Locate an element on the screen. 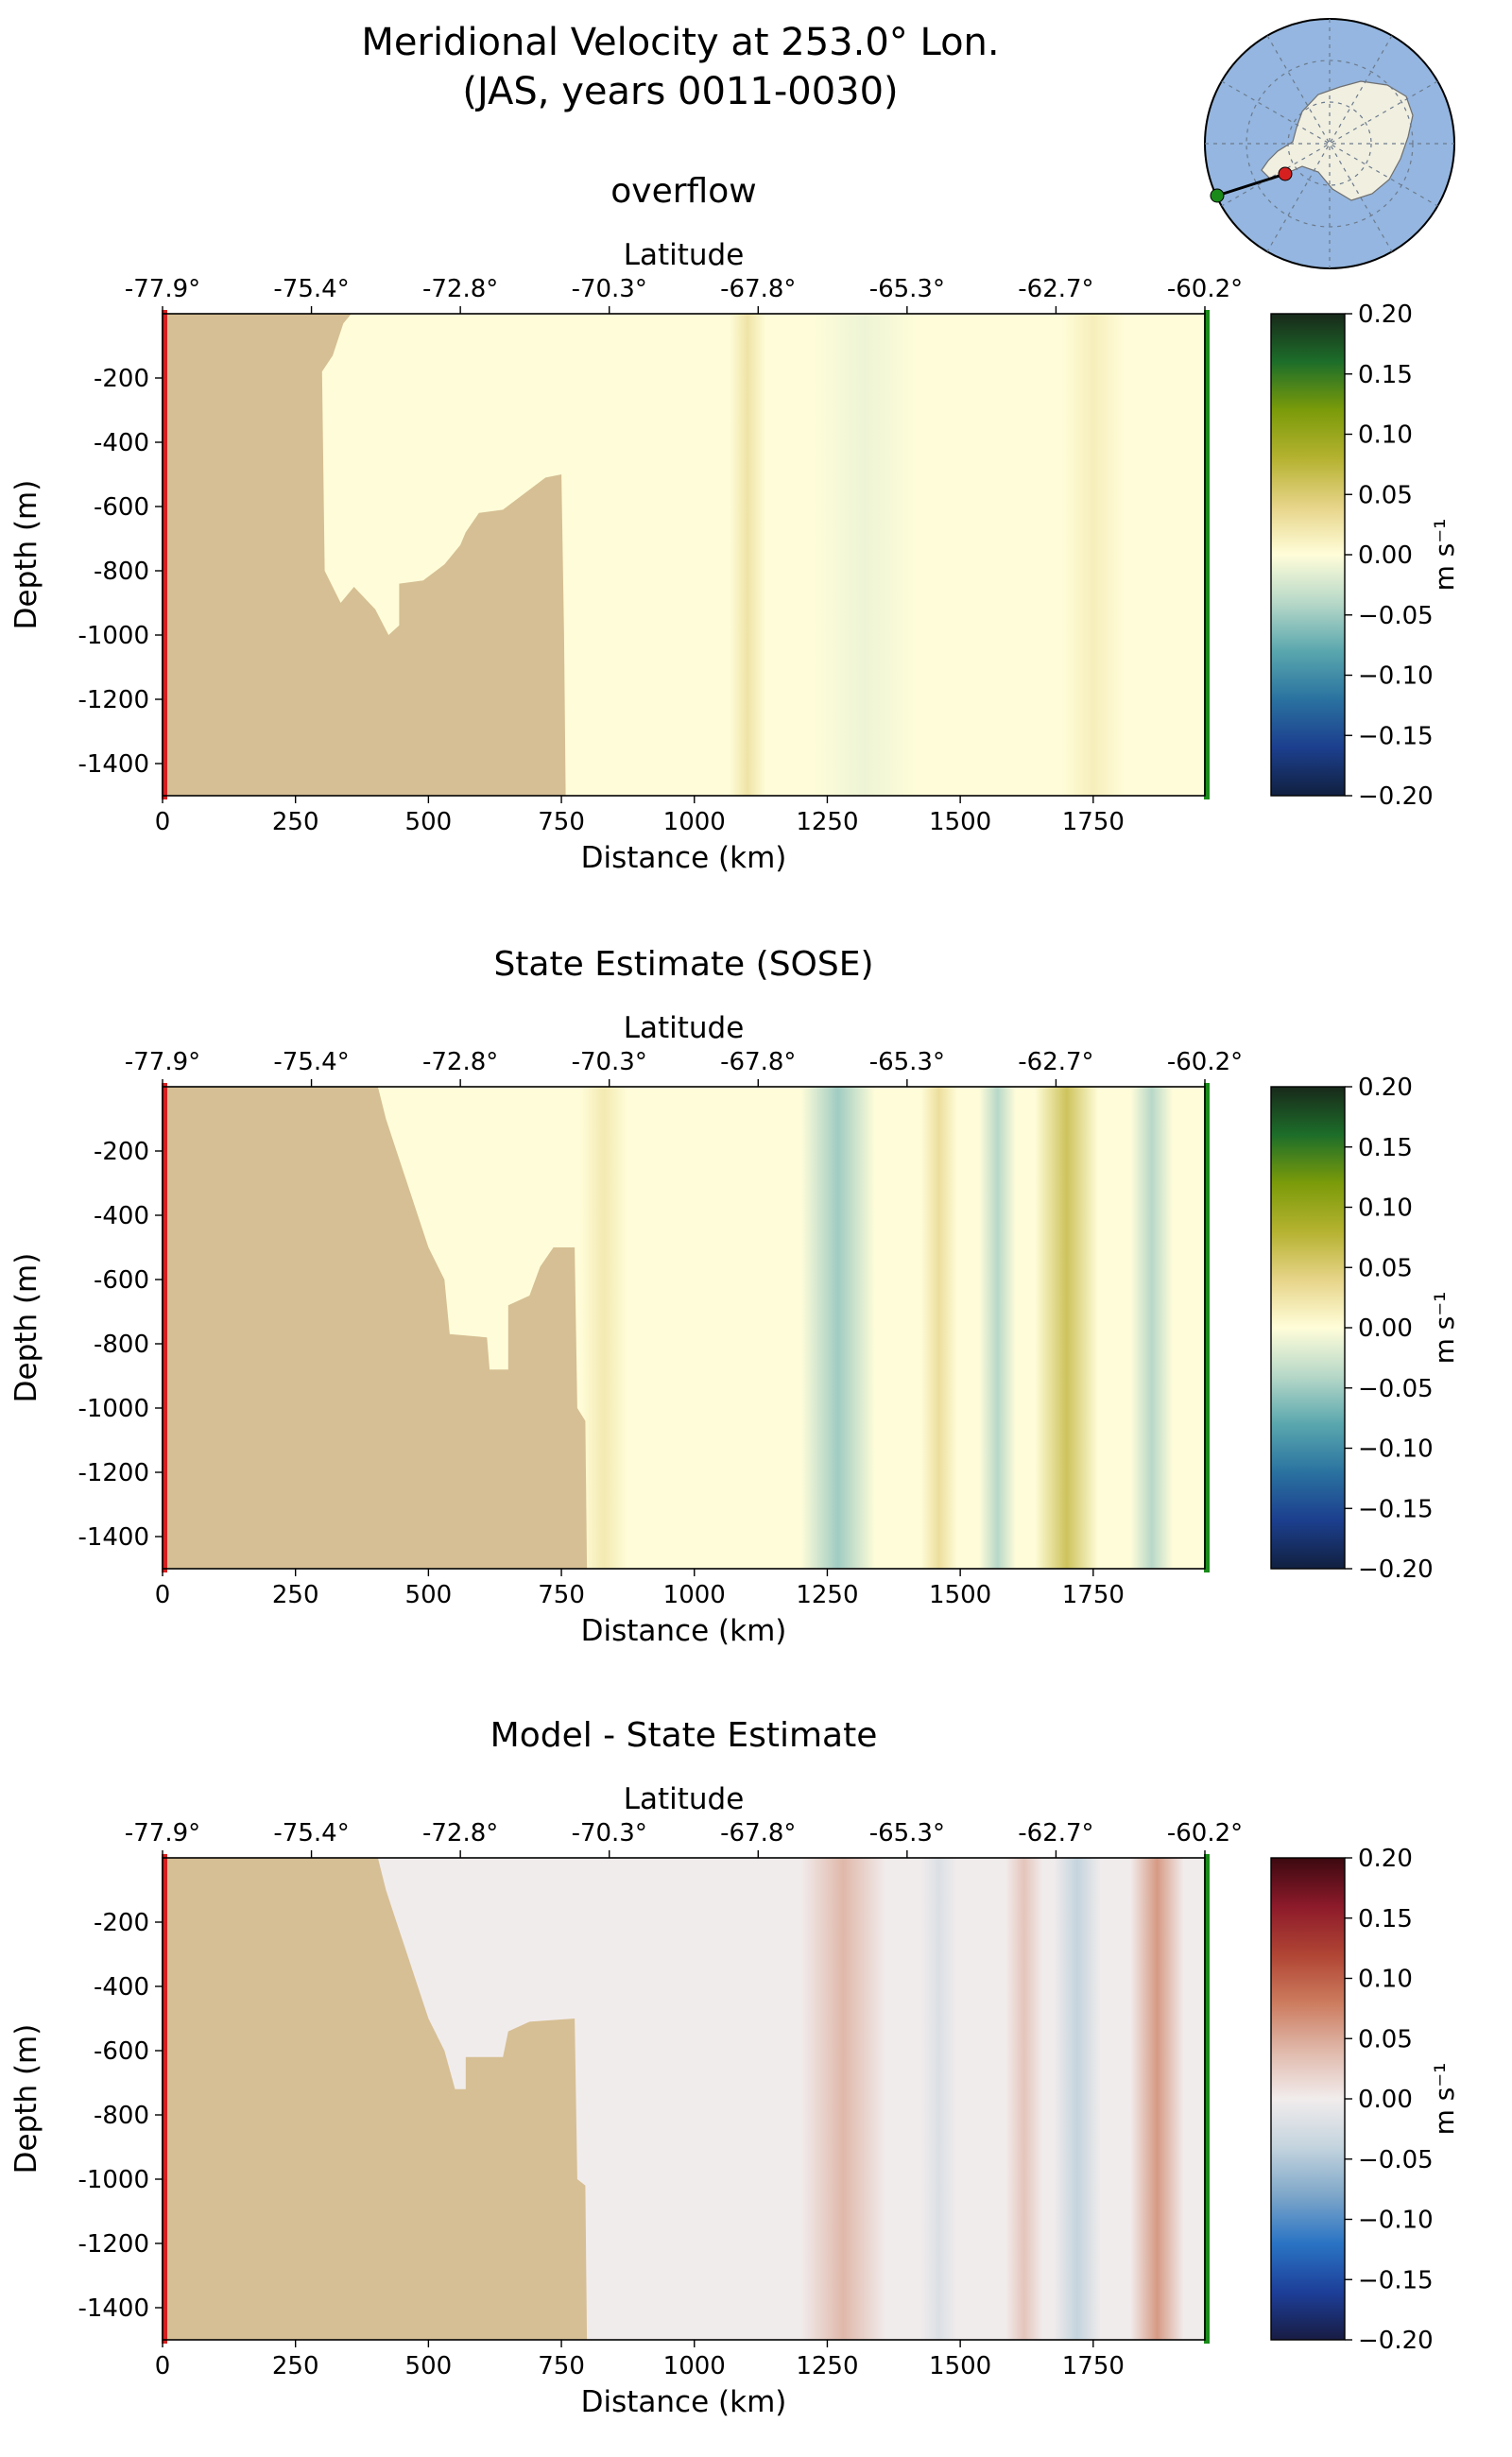  figure-title-line-1: Meridional Velocity at 253.0° Lon. is located at coordinates (680, 42).